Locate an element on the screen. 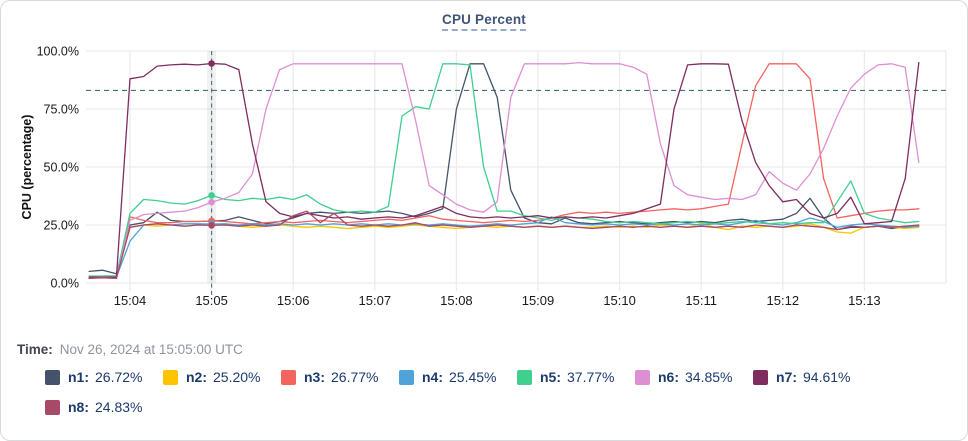  x-tick-label: 15:04 is located at coordinates (130, 300).